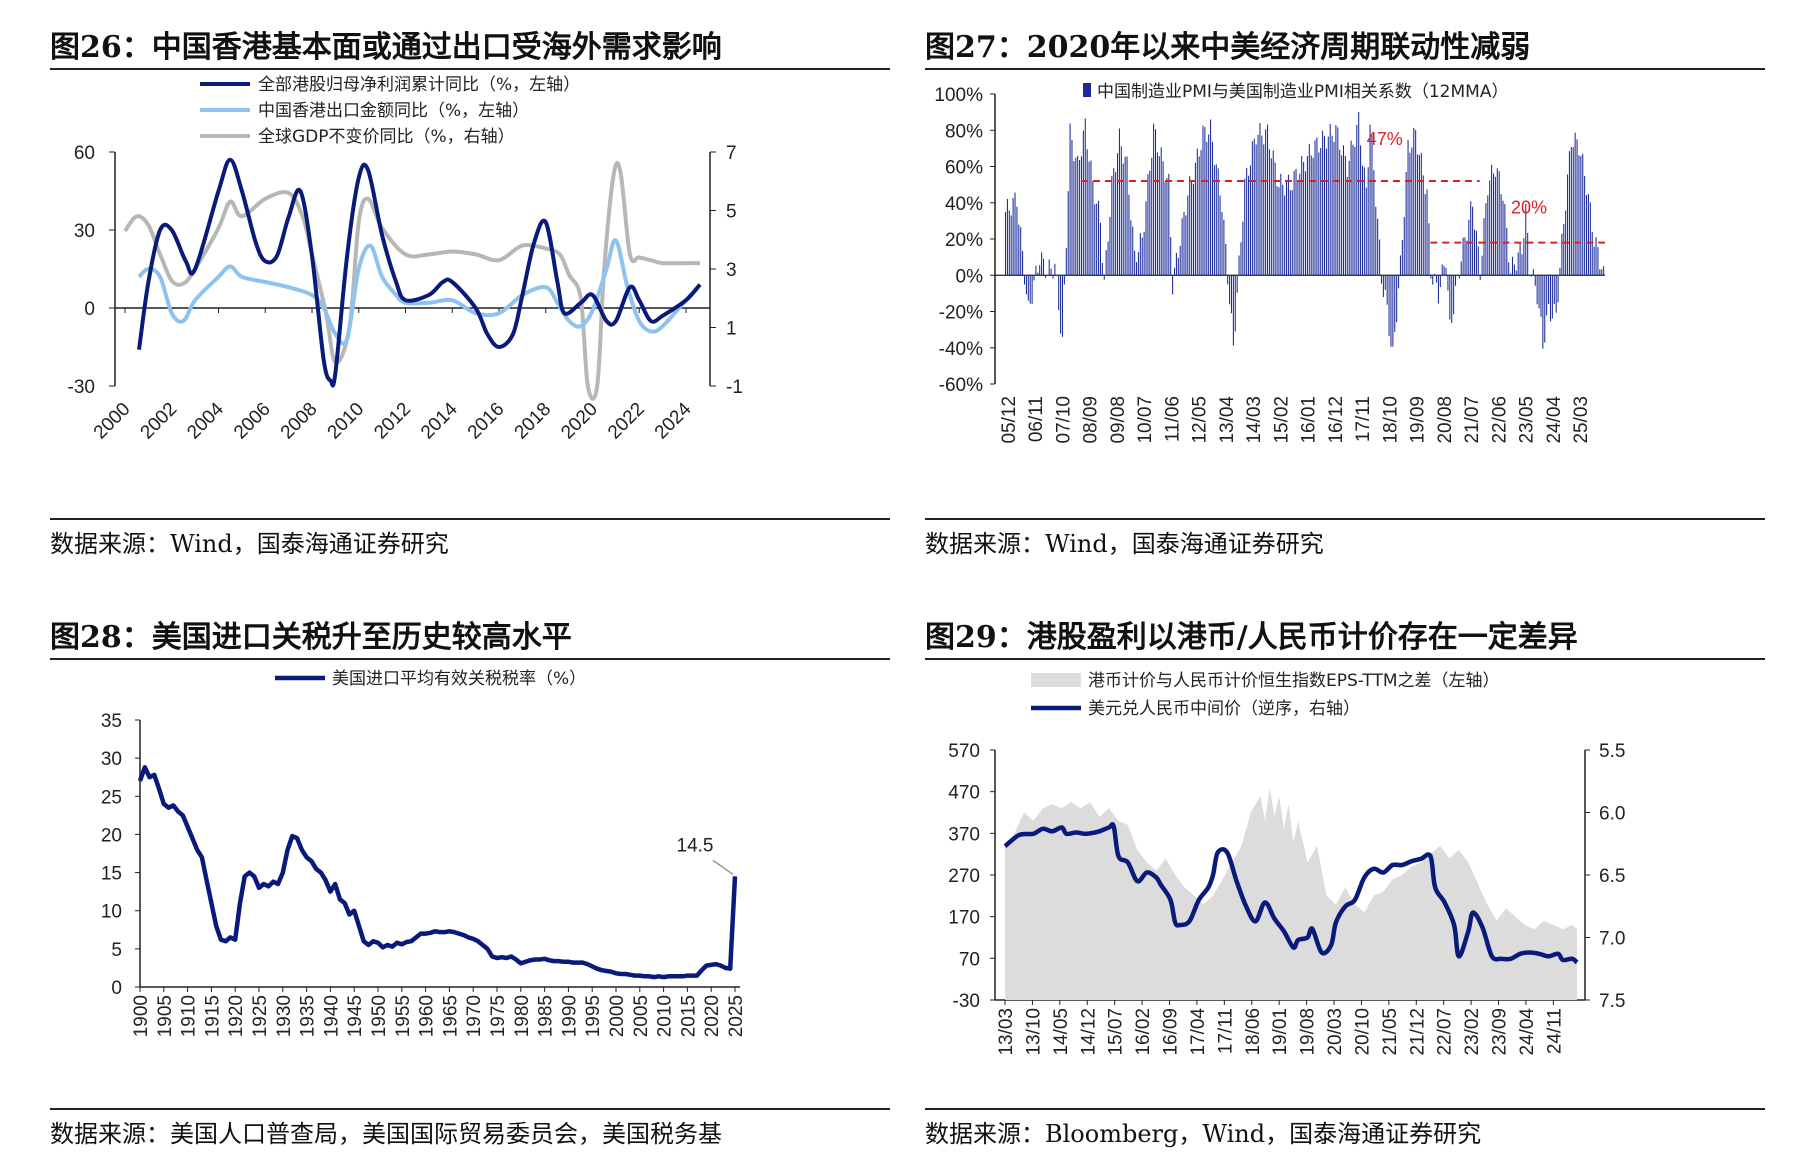 The width and height of the screenshot is (1793, 1155). What do you see at coordinates (386, 47) in the screenshot?
I see `chart-26-title: 图26：中国香港基本面或通过出口受海外需求影响` at bounding box center [386, 47].